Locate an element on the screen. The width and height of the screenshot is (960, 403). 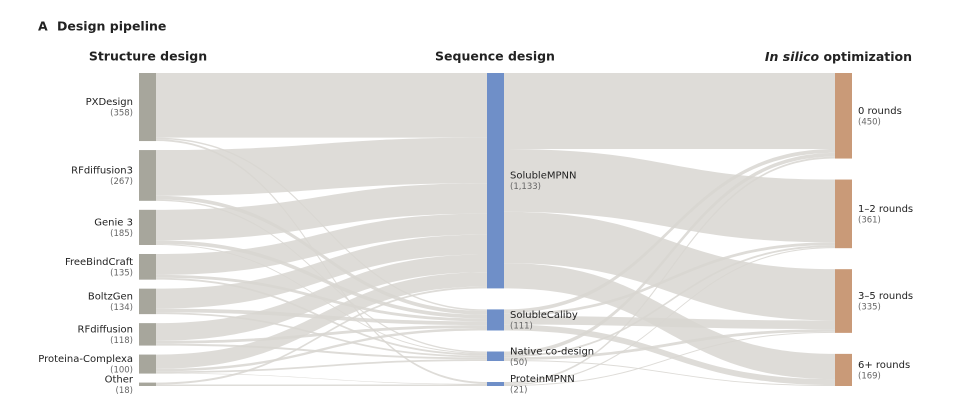
chart-title: Design pipeline is located at coordinates (111, 26).